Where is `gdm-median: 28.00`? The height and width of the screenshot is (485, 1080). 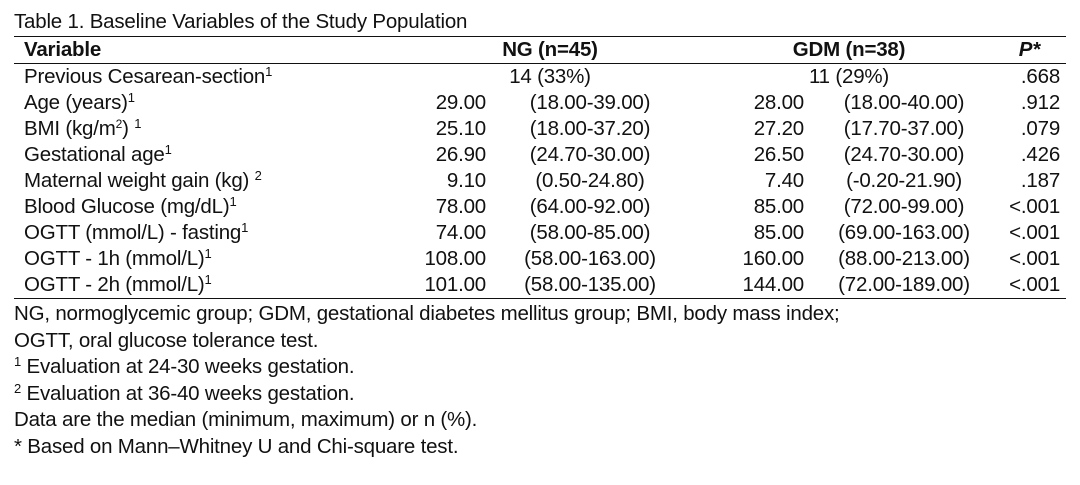 gdm-median: 28.00 is located at coordinates (779, 102).